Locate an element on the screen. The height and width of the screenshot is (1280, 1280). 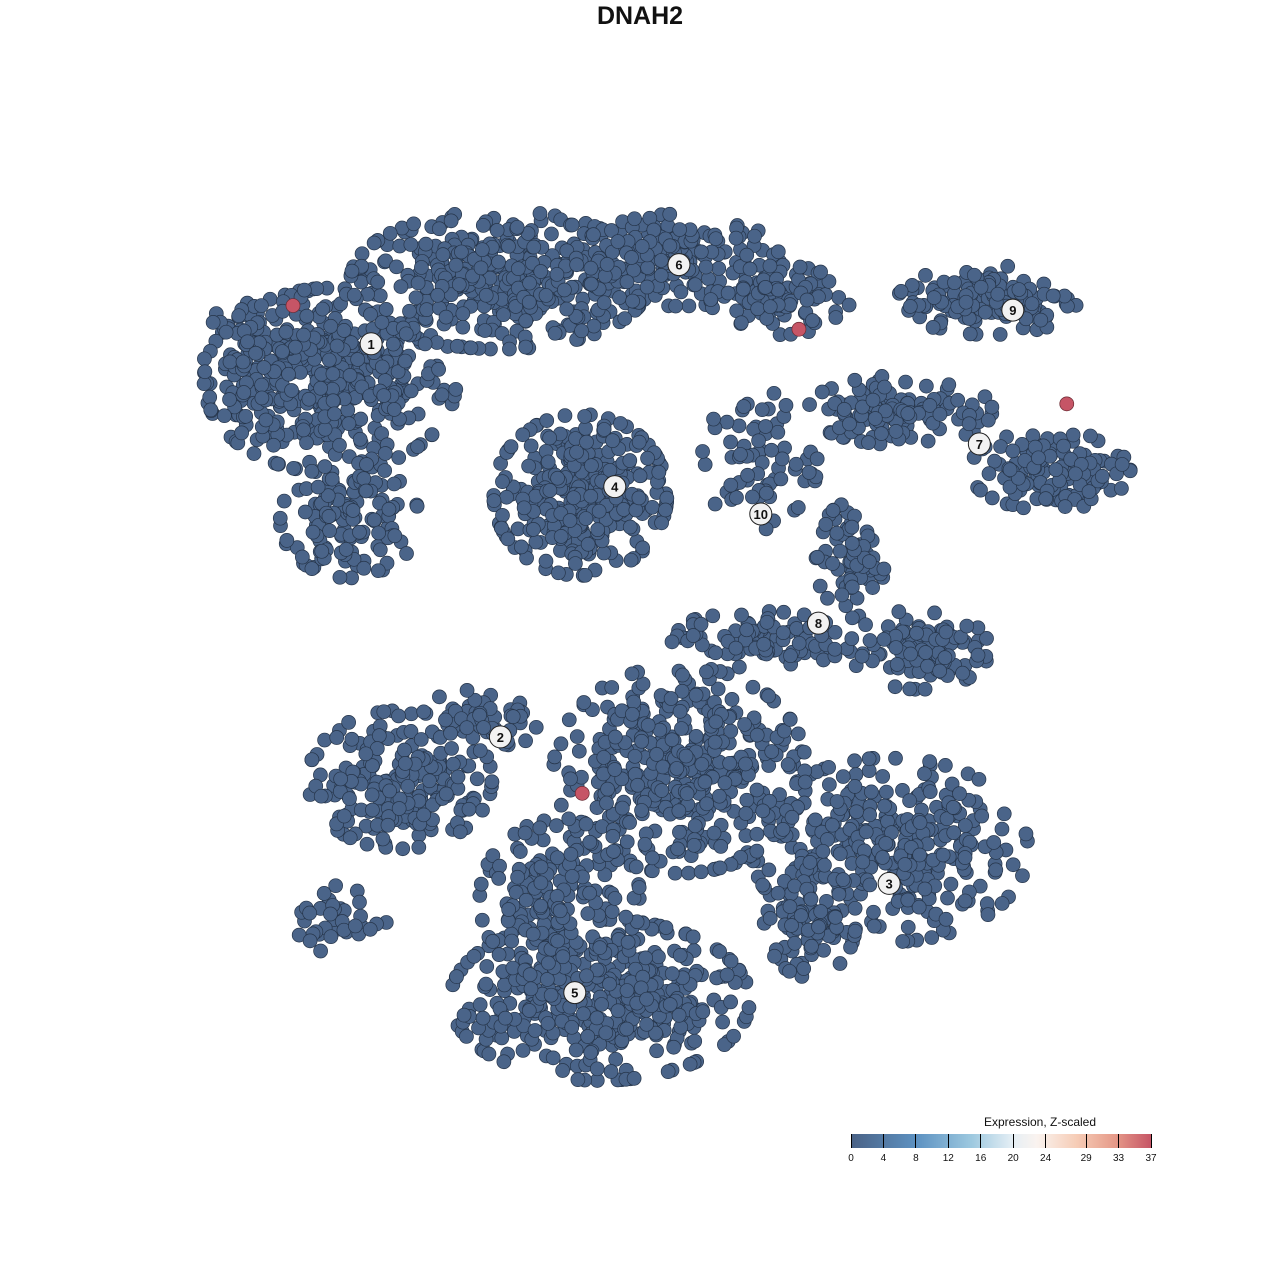
high-expression-point is located at coordinates (582, 793).